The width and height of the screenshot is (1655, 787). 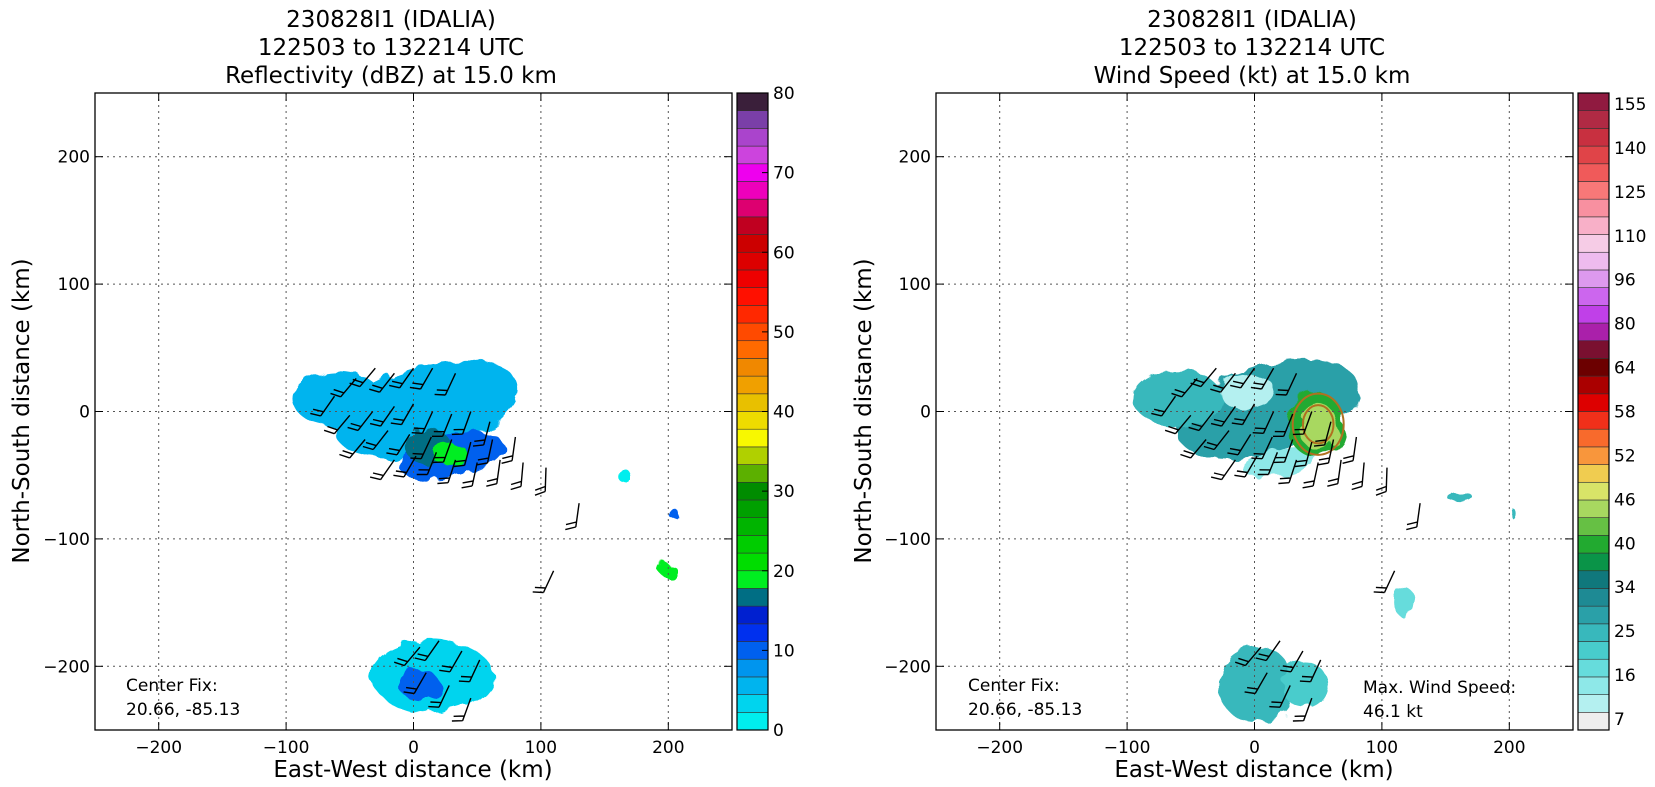 I want to click on reflectivity-x-axis-label: East-West distance (km), so click(x=412, y=770).